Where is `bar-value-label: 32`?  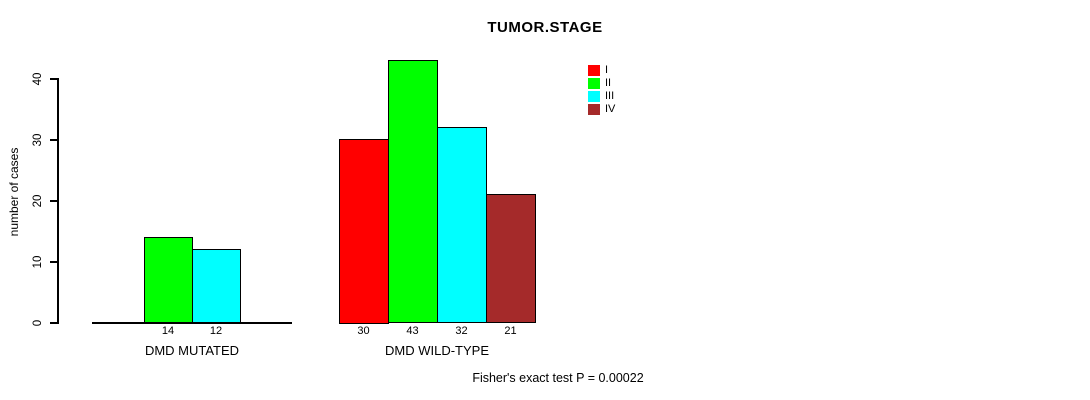
bar-value-label: 32 is located at coordinates (461, 331).